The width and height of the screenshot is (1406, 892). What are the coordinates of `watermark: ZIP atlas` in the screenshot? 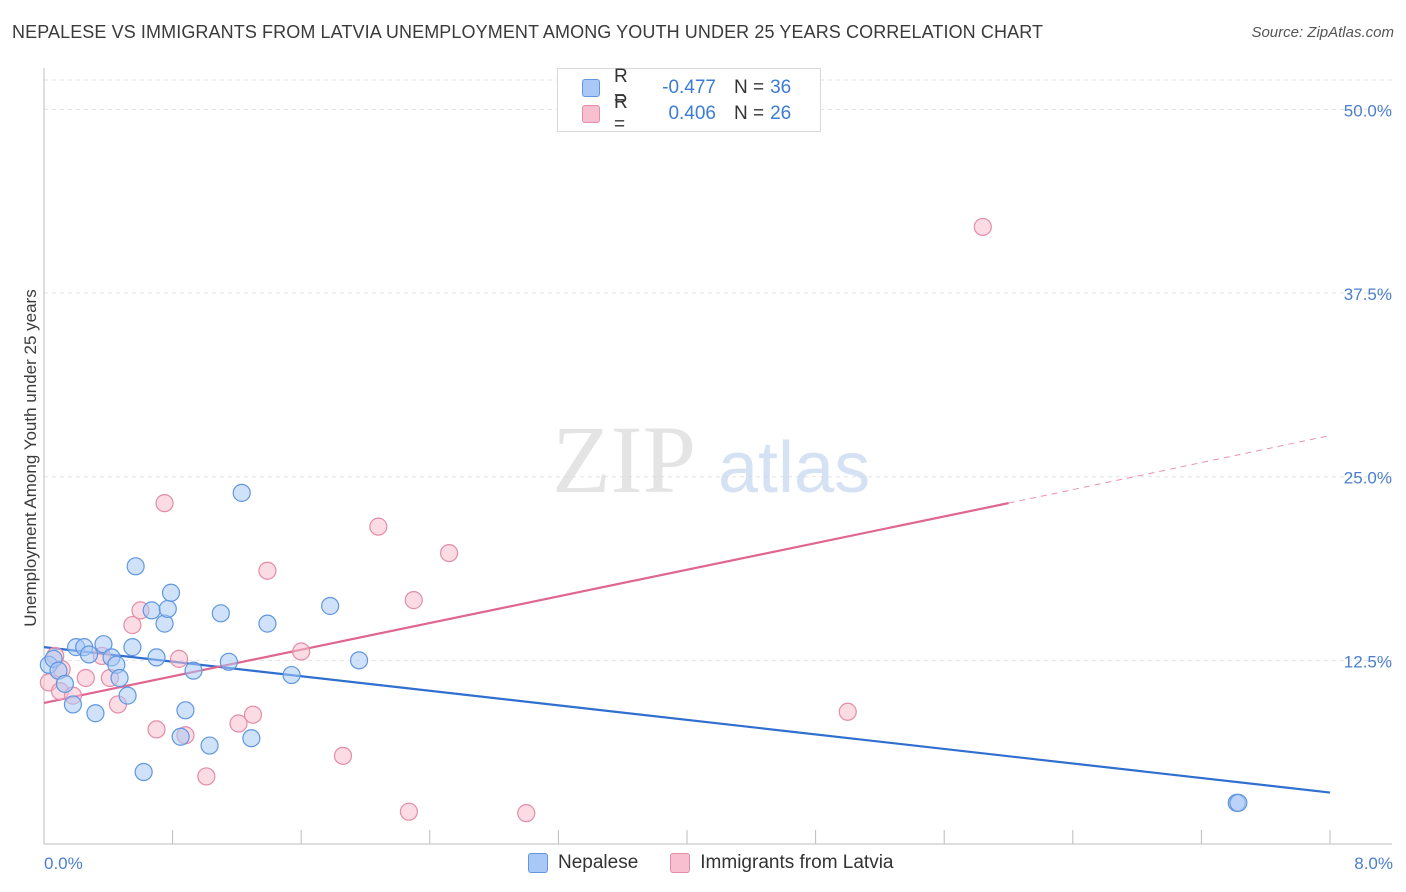 It's located at (711, 459).